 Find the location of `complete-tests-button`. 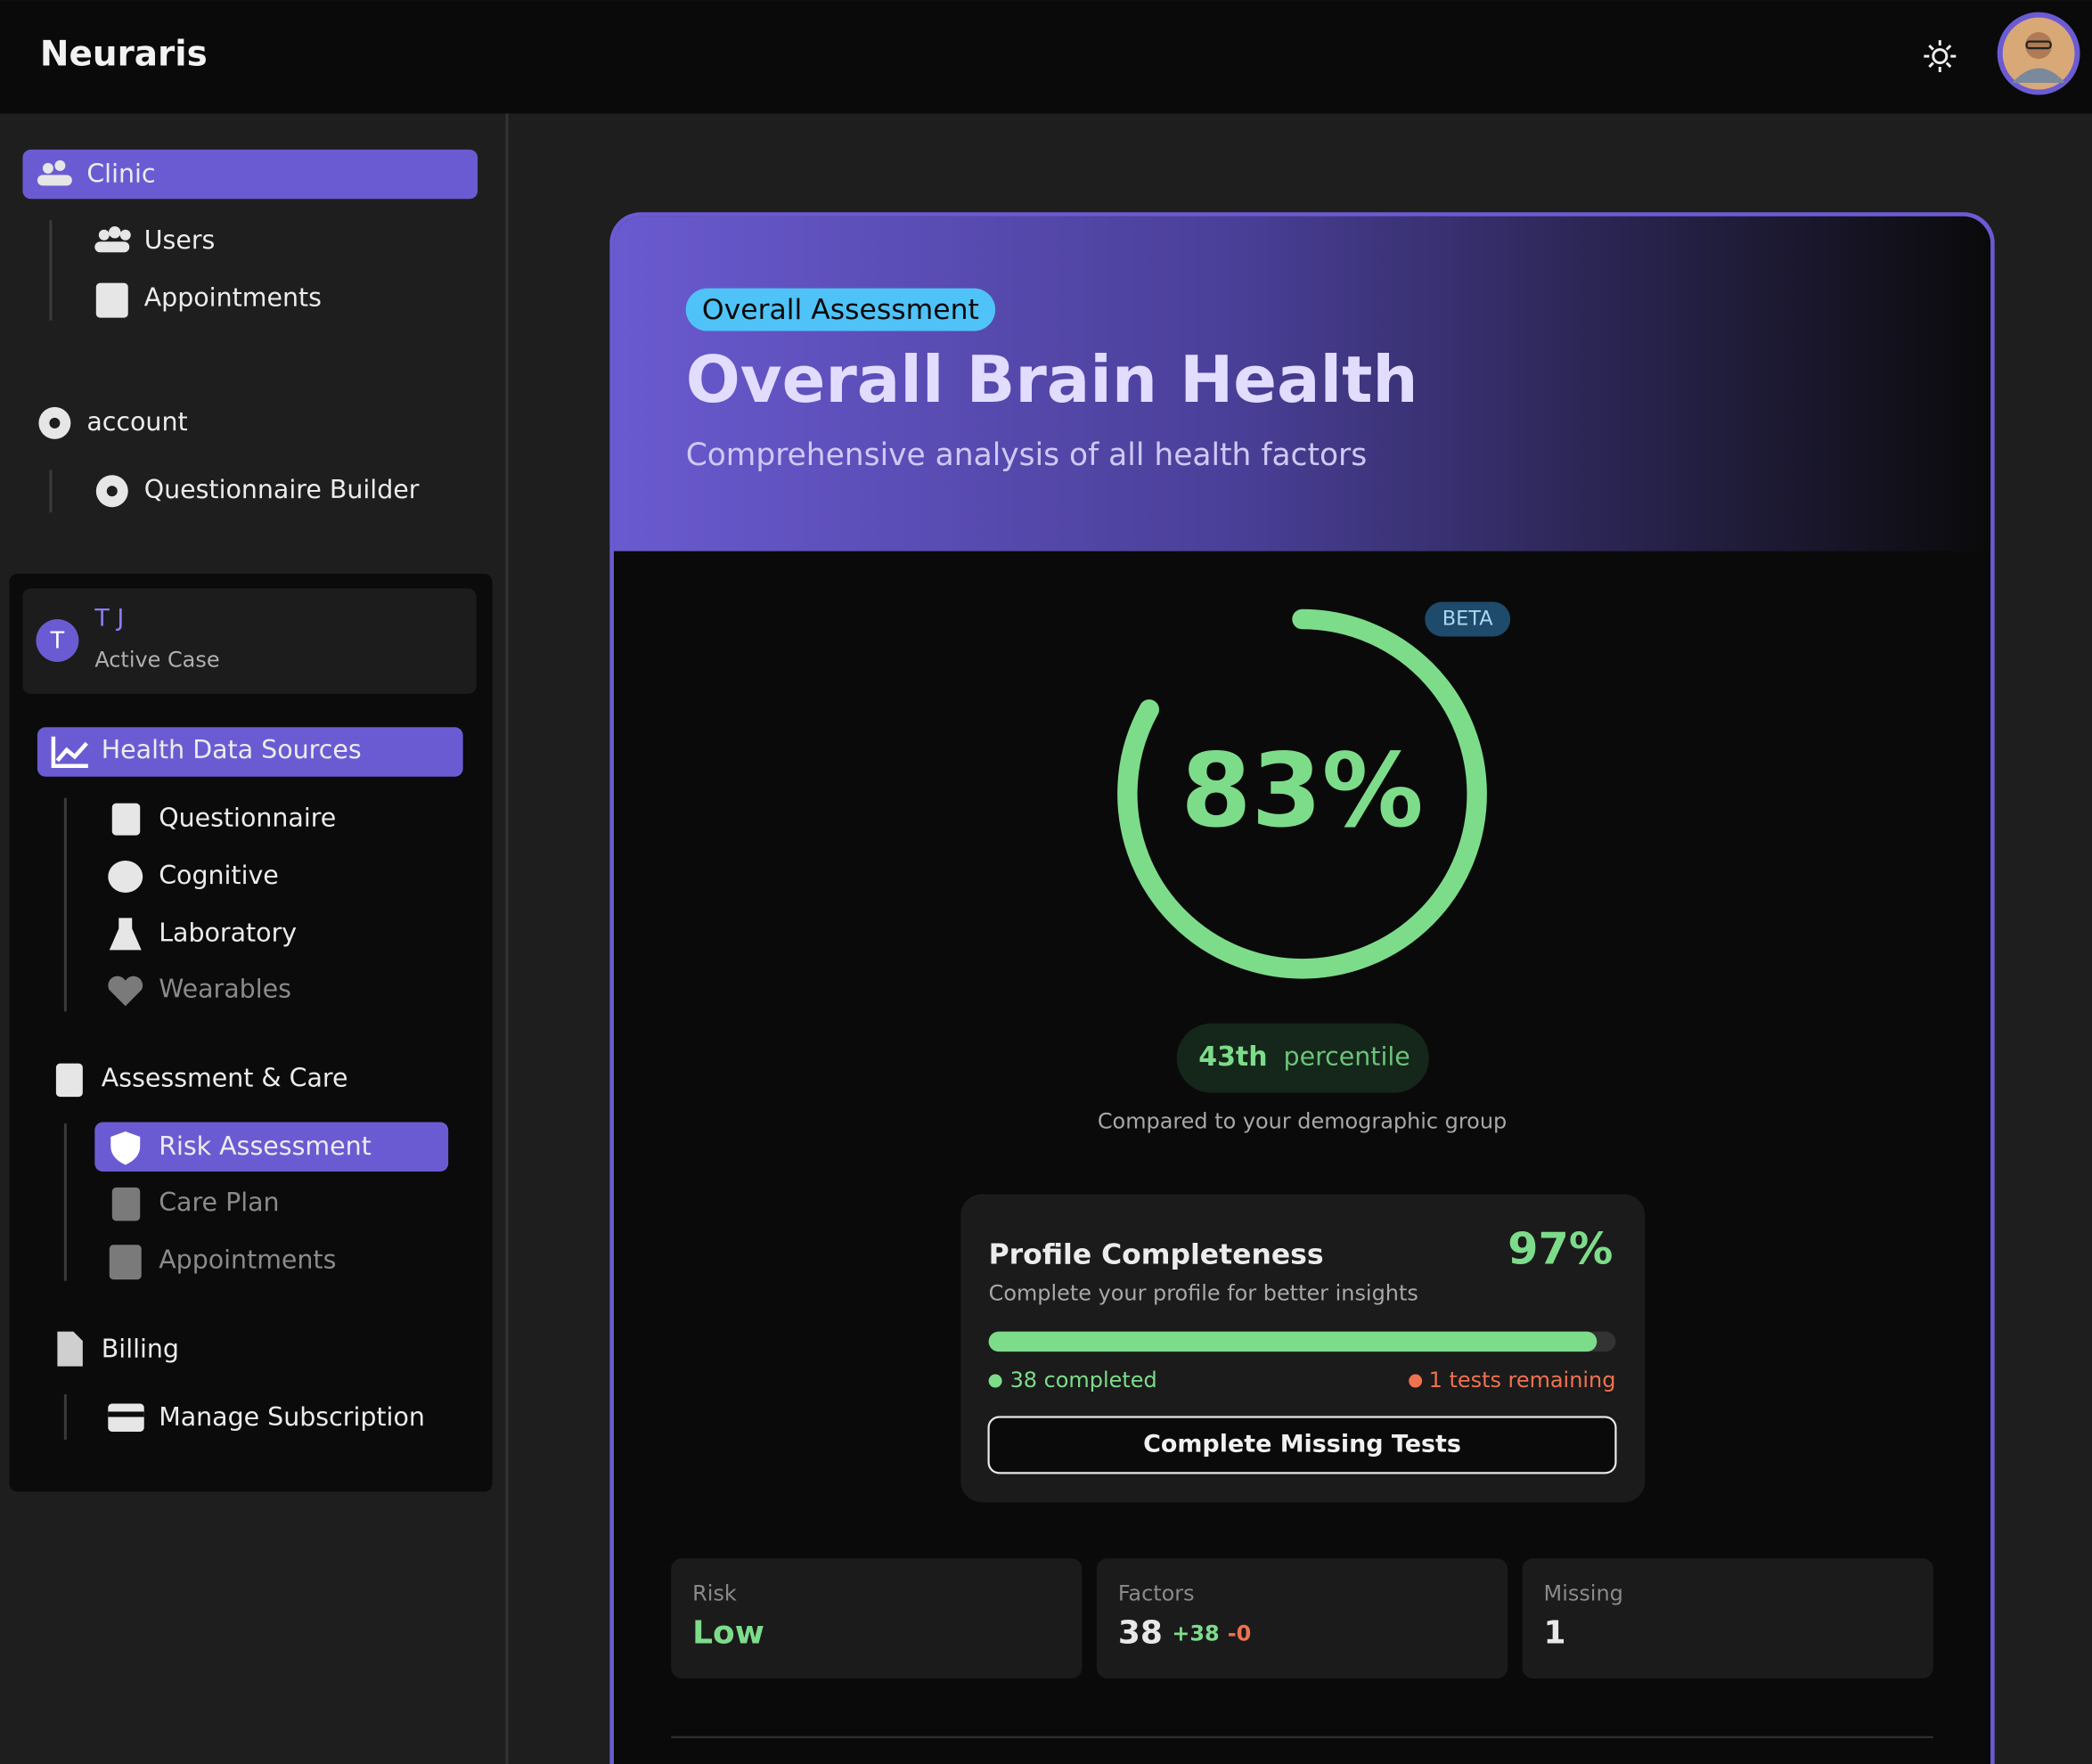

complete-tests-button is located at coordinates (1302, 1445).